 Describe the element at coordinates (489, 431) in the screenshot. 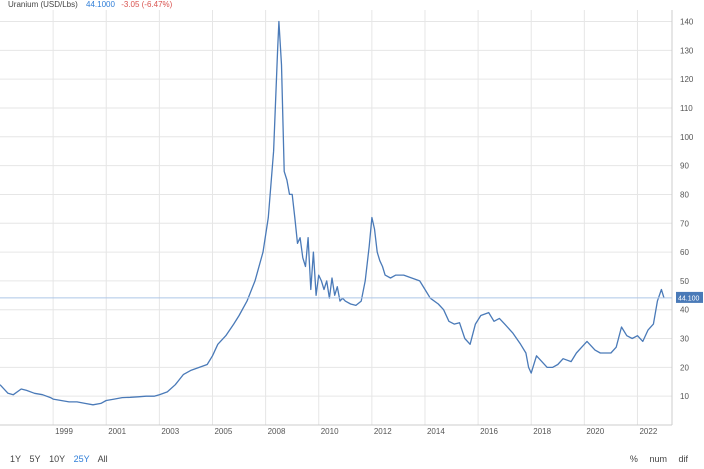

I see `x-tick-label: 2016` at that location.